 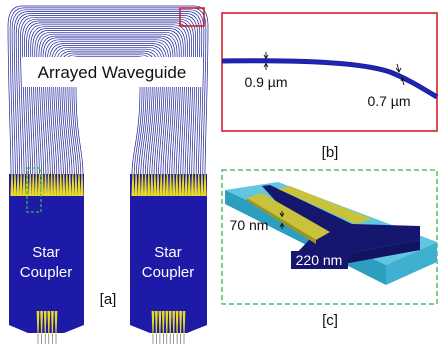 What do you see at coordinates (46, 272) in the screenshot?
I see `star-coupler-left-label-2: Coupler` at bounding box center [46, 272].